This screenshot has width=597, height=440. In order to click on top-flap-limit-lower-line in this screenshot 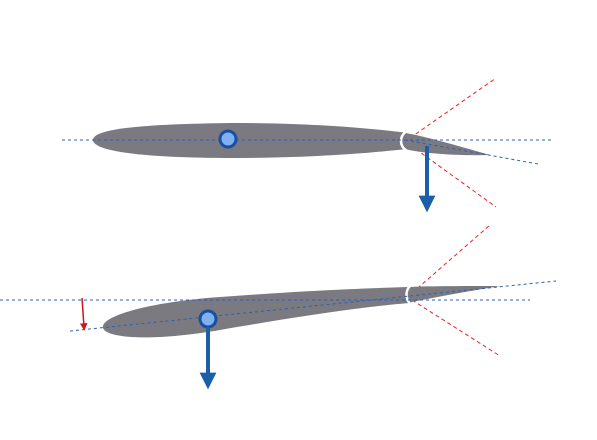, I will do `click(453, 176)`.